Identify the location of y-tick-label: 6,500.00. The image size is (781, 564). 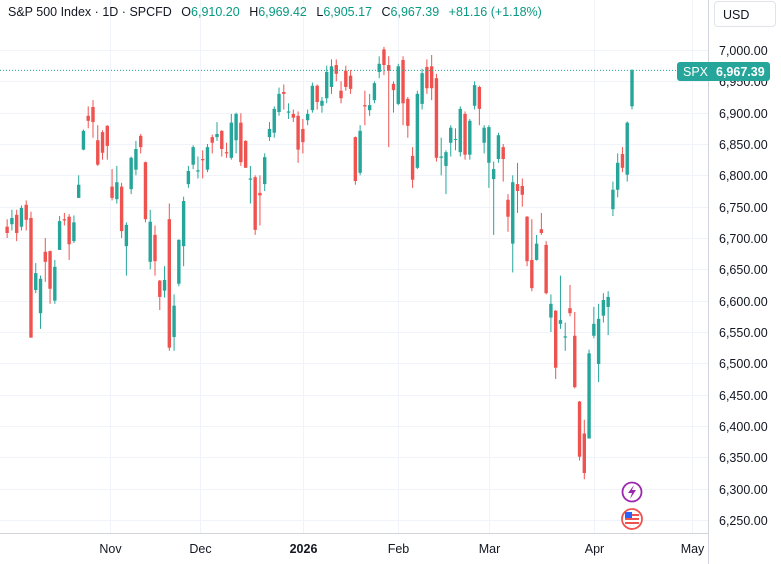
(743, 364).